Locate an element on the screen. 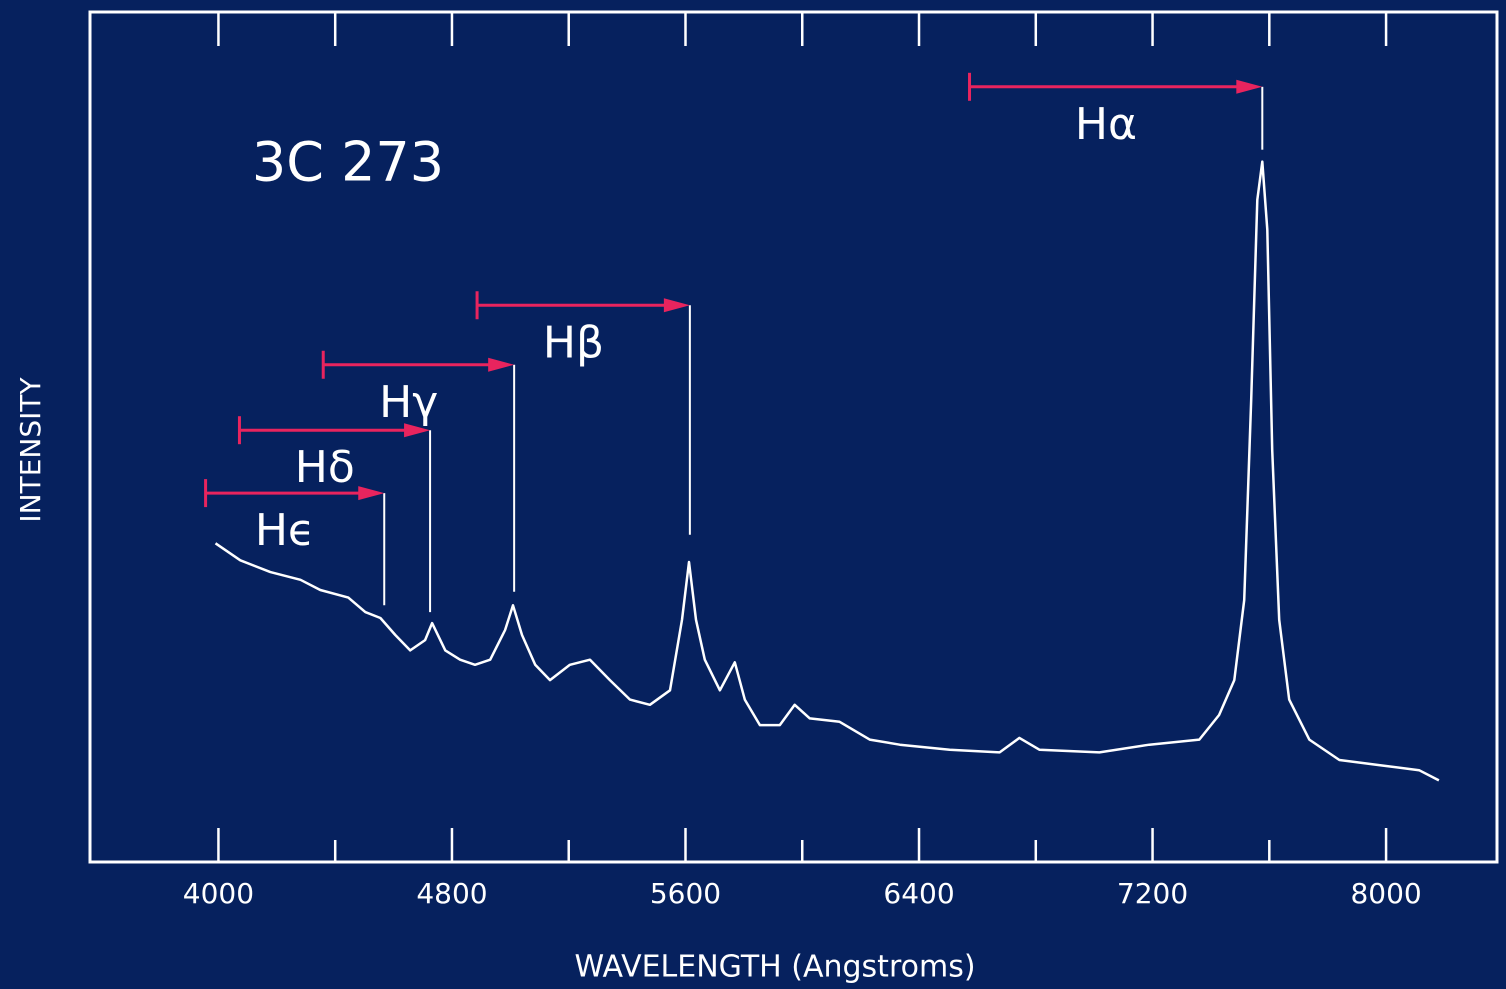 Image resolution: width=1506 pixels, height=989 pixels. x-tick-label: 8000 is located at coordinates (1385, 893).